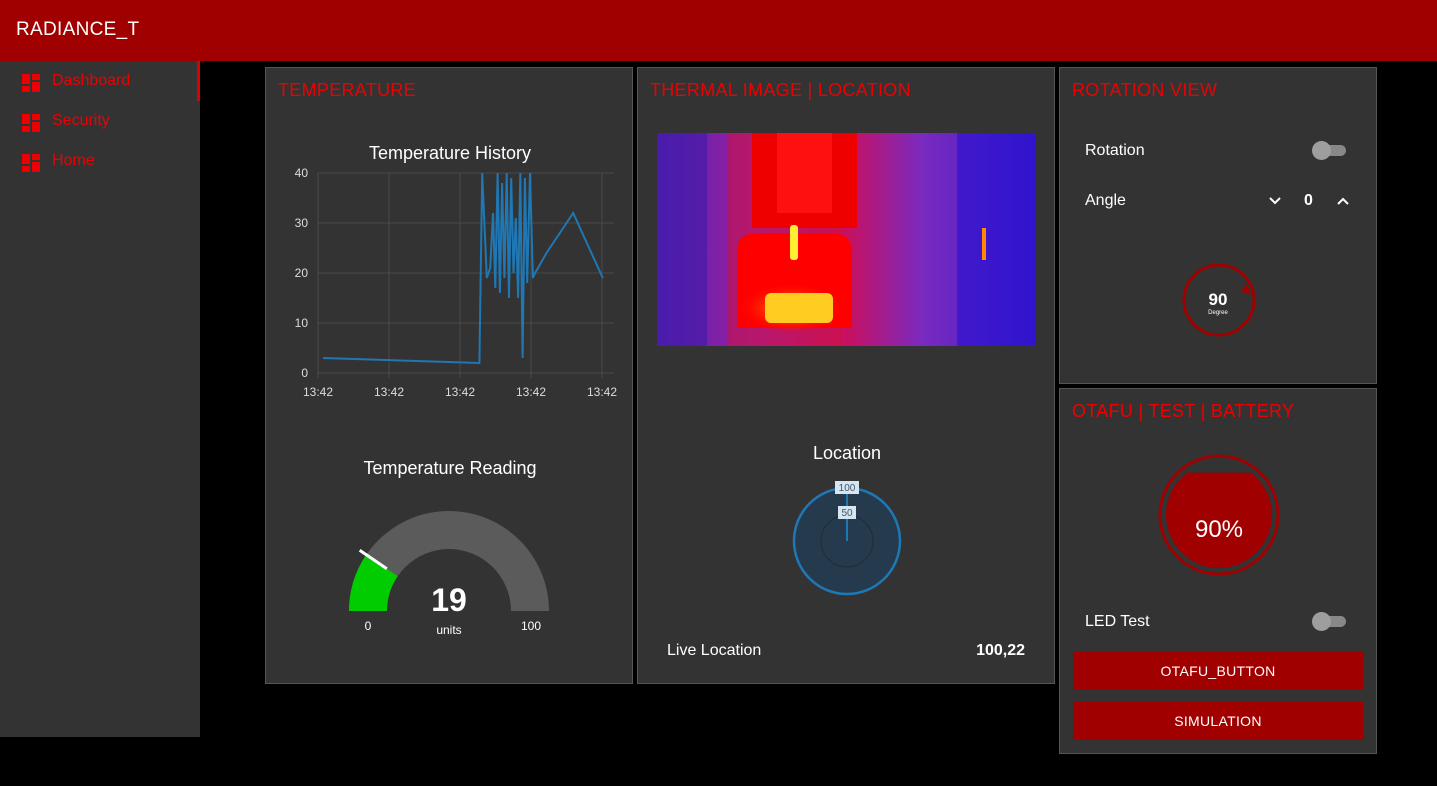 This screenshot has height=786, width=1437. I want to click on battery-fill, so click(1219, 520).